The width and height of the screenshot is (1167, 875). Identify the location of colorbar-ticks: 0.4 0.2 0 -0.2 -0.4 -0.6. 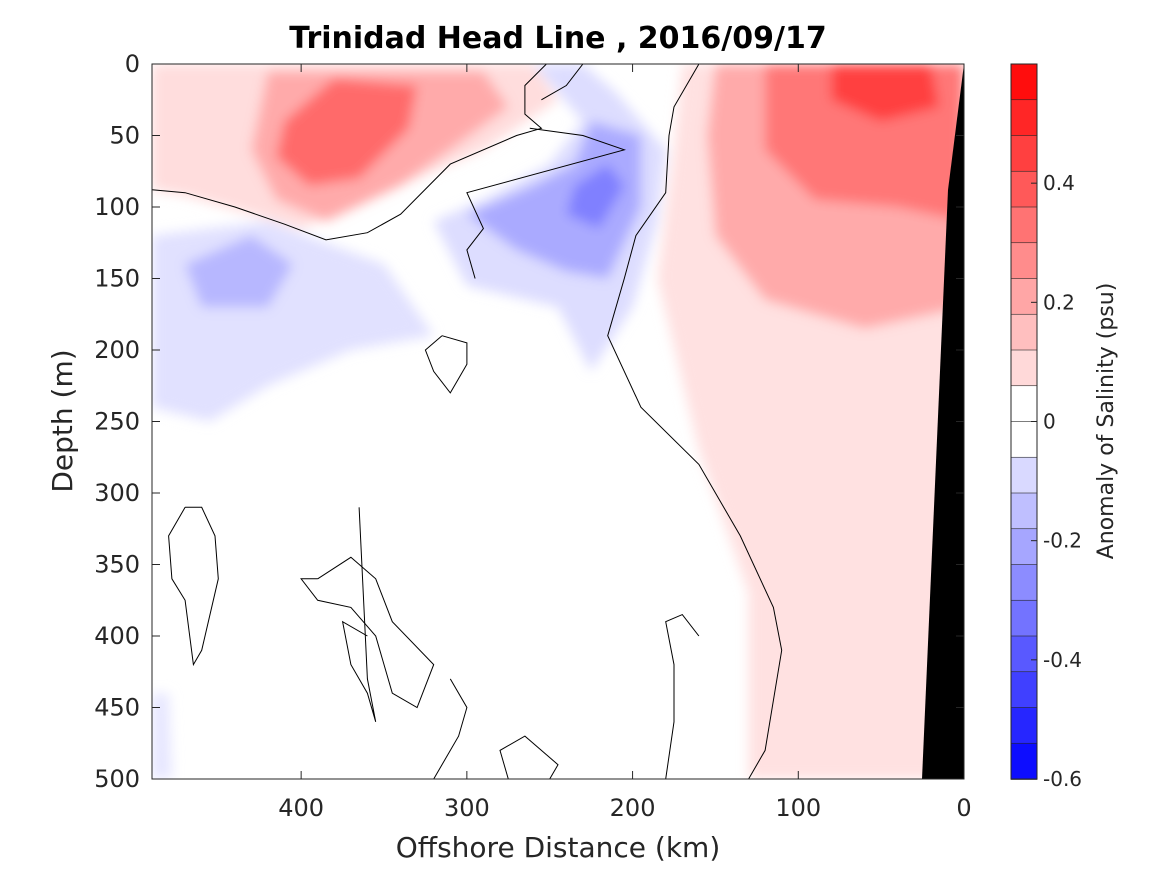
(1056, 481).